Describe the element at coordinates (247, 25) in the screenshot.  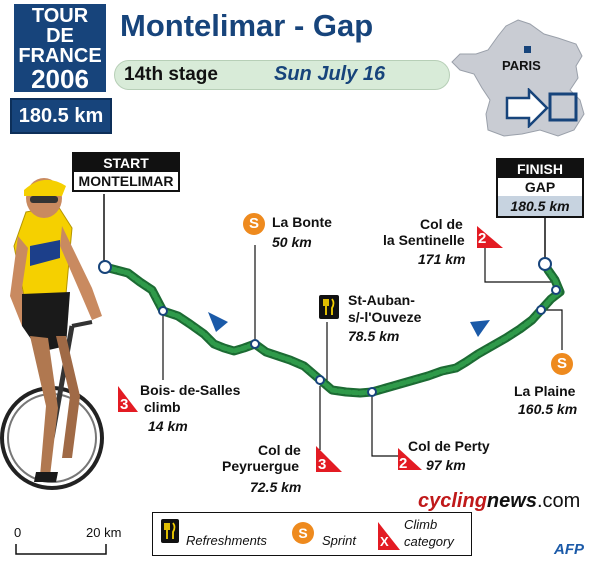
I see `stage-title: Montelimar - Gap` at that location.